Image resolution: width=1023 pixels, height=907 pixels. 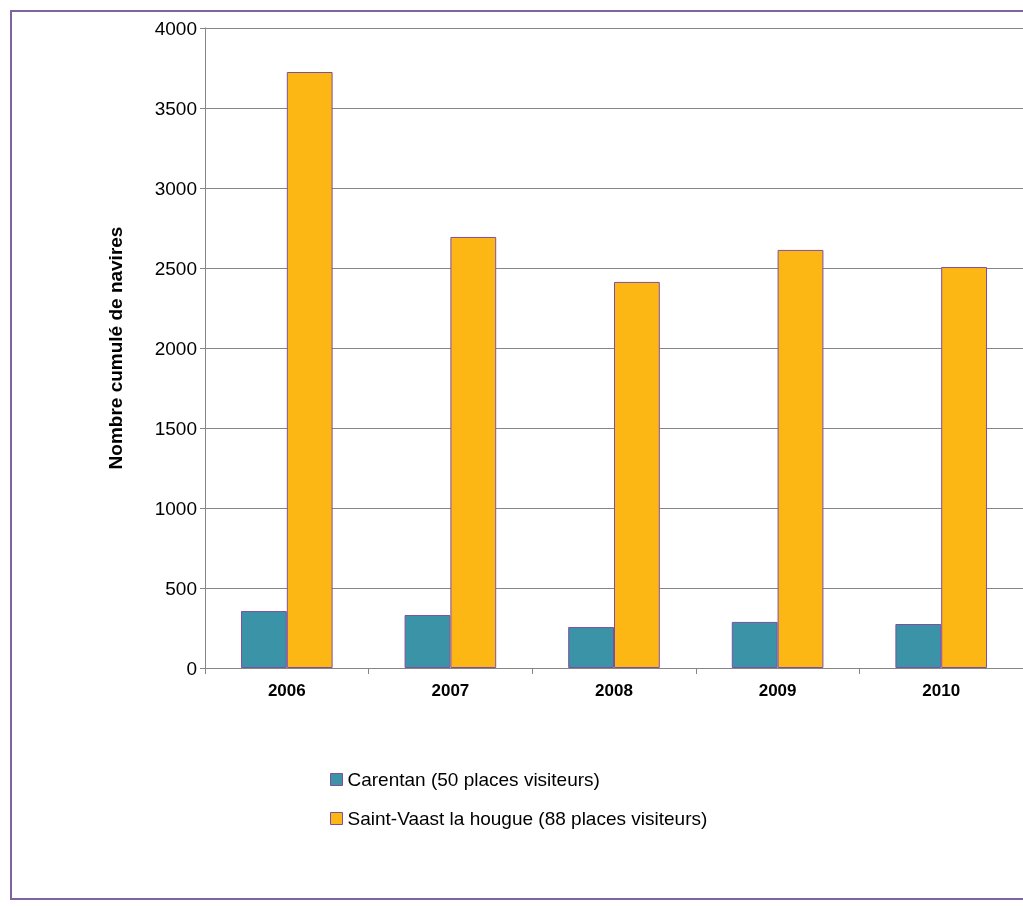 I want to click on x-tick-label: 2010, so click(x=941, y=690).